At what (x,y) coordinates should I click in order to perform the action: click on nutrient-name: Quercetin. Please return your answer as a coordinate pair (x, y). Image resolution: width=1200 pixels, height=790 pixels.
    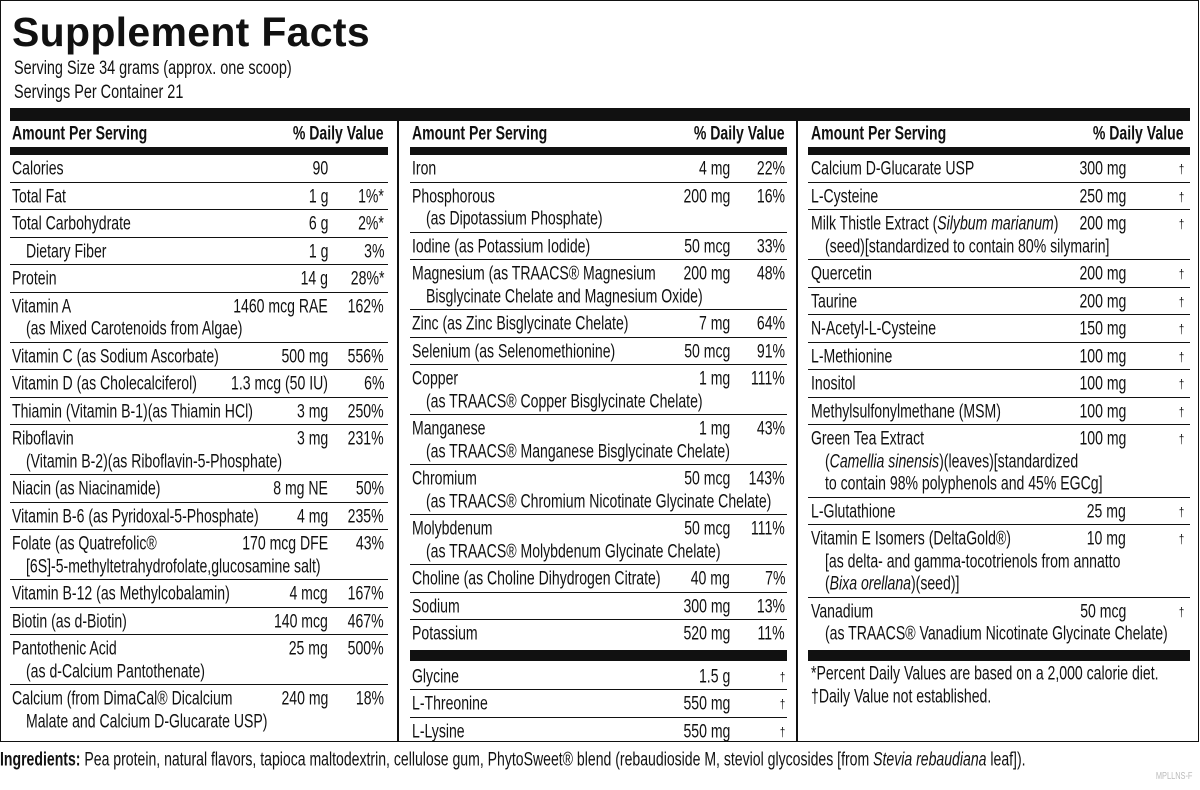
    Looking at the image, I should click on (841, 274).